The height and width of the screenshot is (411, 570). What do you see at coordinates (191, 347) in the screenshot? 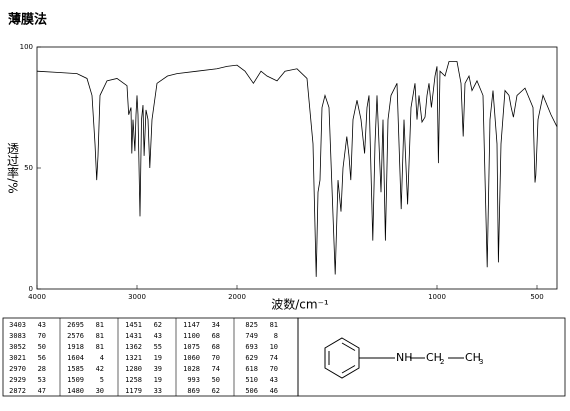
I see `table-wavenumber: 1075` at bounding box center [191, 347].